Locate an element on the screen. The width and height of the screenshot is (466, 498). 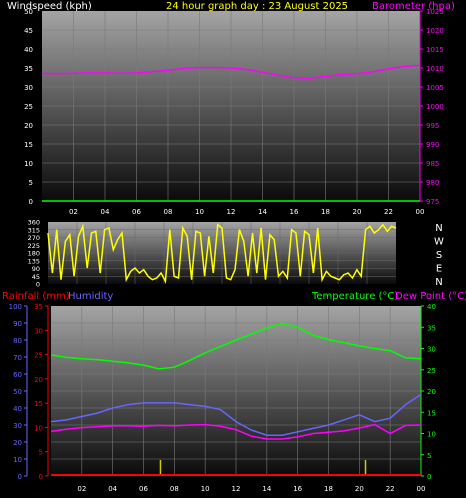
wind-direction-series-line is located at coordinates (222, 253).